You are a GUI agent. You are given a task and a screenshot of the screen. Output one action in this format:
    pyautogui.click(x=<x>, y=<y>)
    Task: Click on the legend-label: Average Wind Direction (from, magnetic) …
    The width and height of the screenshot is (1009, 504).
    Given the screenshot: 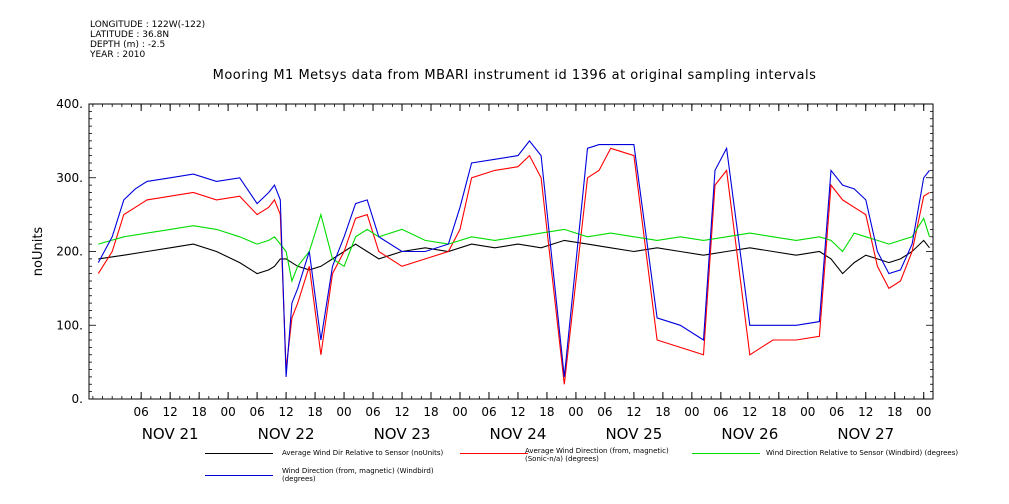 What is the action you would take?
    pyautogui.click(x=597, y=455)
    